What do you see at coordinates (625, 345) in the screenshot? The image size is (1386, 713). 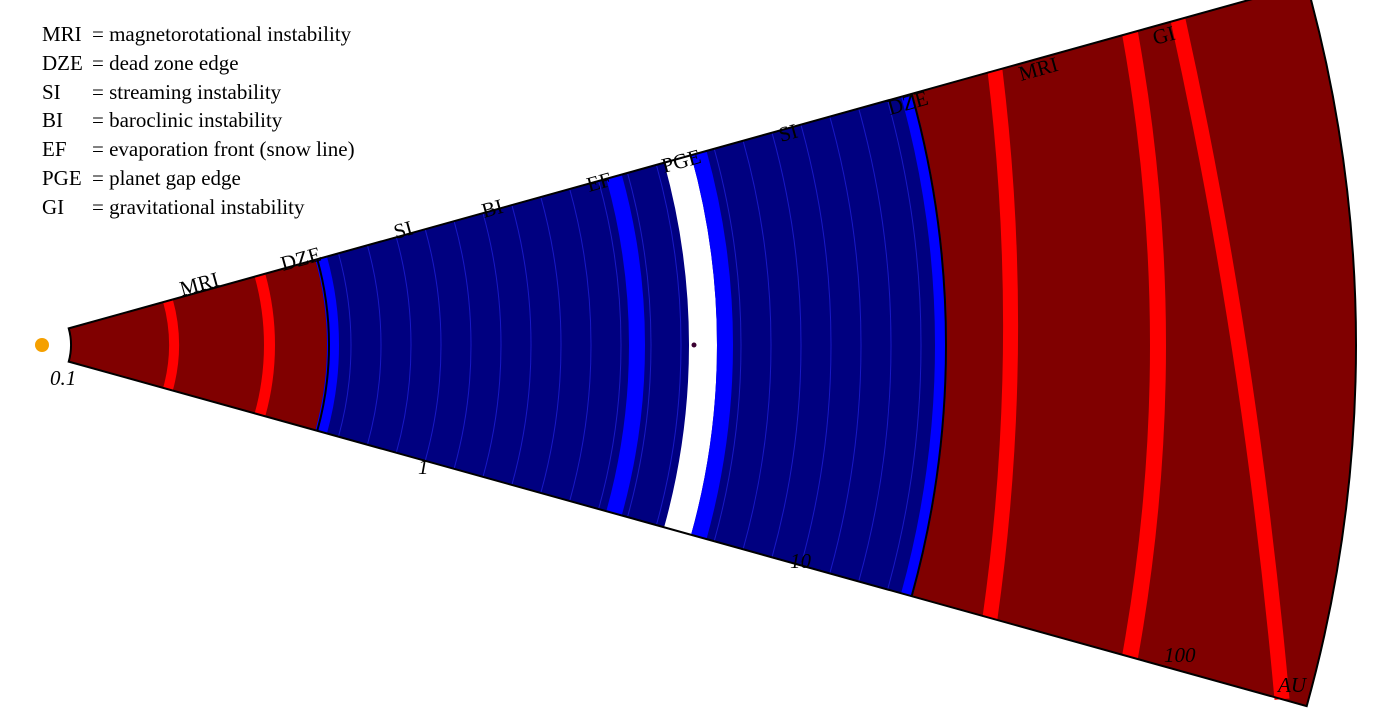 I see `band-ef` at bounding box center [625, 345].